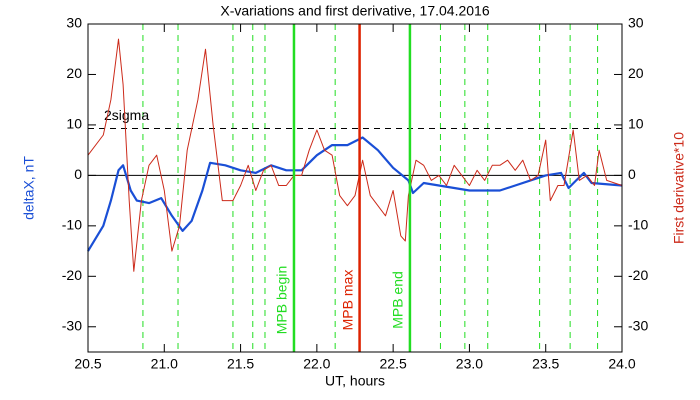  What do you see at coordinates (636, 23) in the screenshot?
I see `y2-tick-label: 30` at bounding box center [636, 23].